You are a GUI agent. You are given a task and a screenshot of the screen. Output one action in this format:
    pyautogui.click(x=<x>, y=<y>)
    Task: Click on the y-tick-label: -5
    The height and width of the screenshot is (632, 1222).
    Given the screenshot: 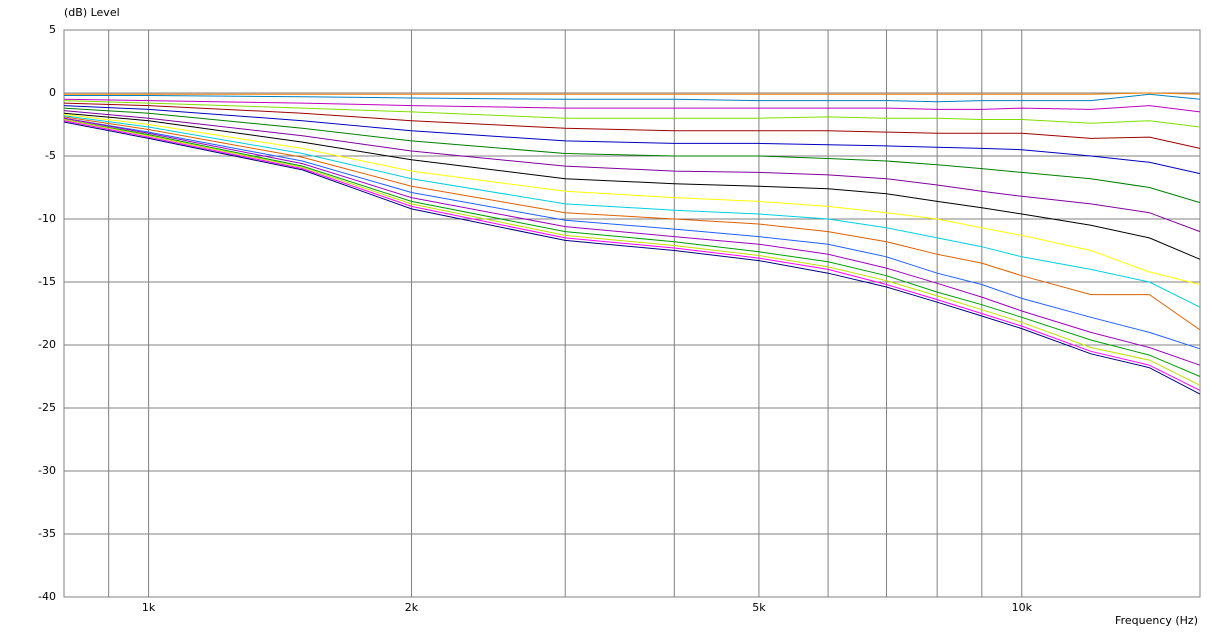 What is the action you would take?
    pyautogui.click(x=50, y=155)
    